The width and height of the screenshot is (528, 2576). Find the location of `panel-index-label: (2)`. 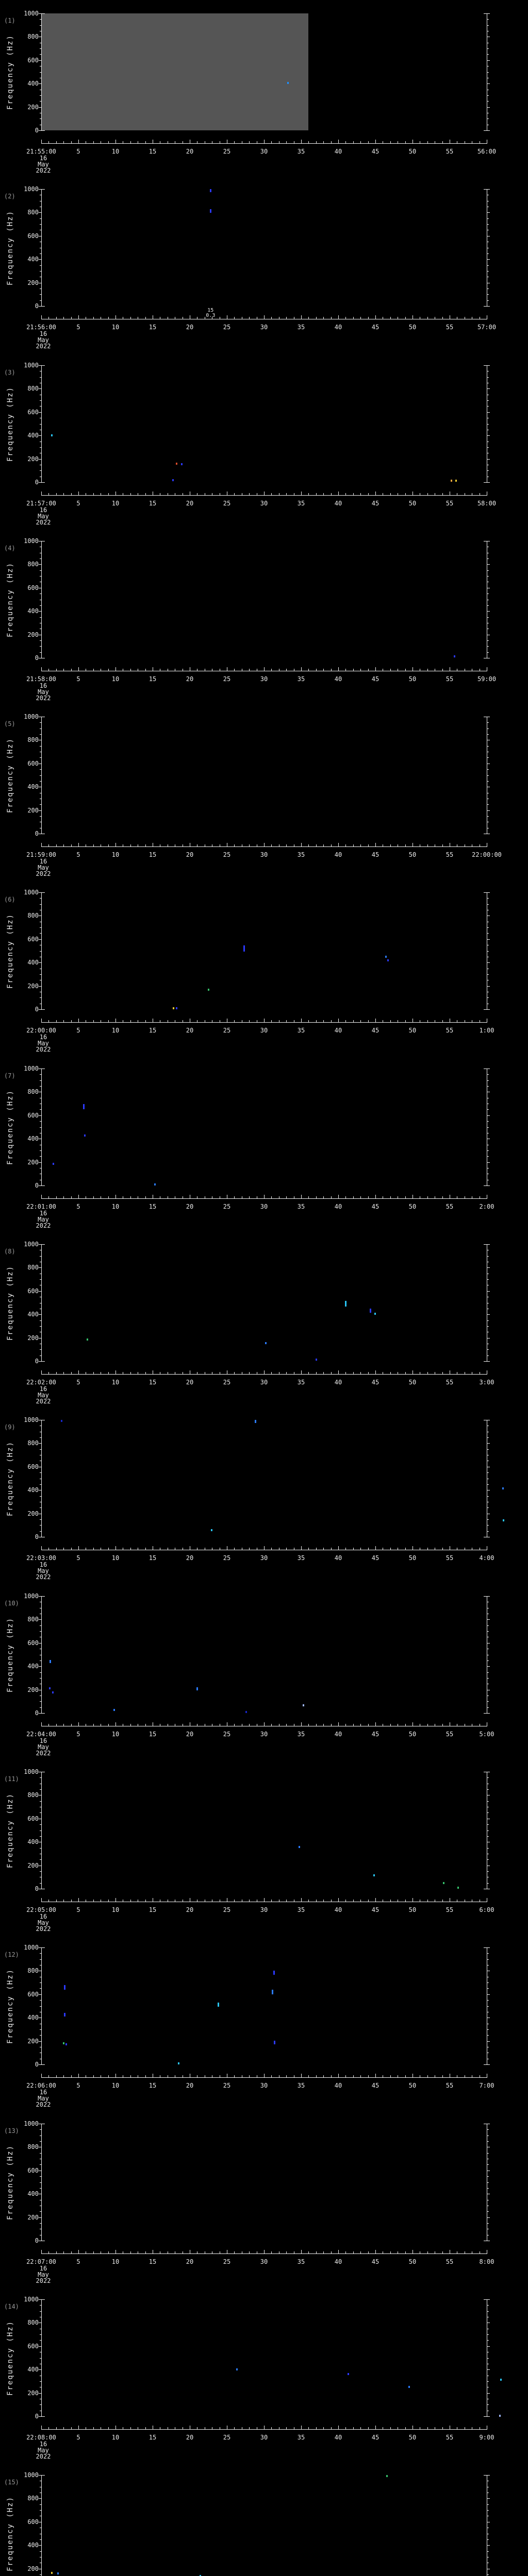

panel-index-label: (2) is located at coordinates (9, 196).